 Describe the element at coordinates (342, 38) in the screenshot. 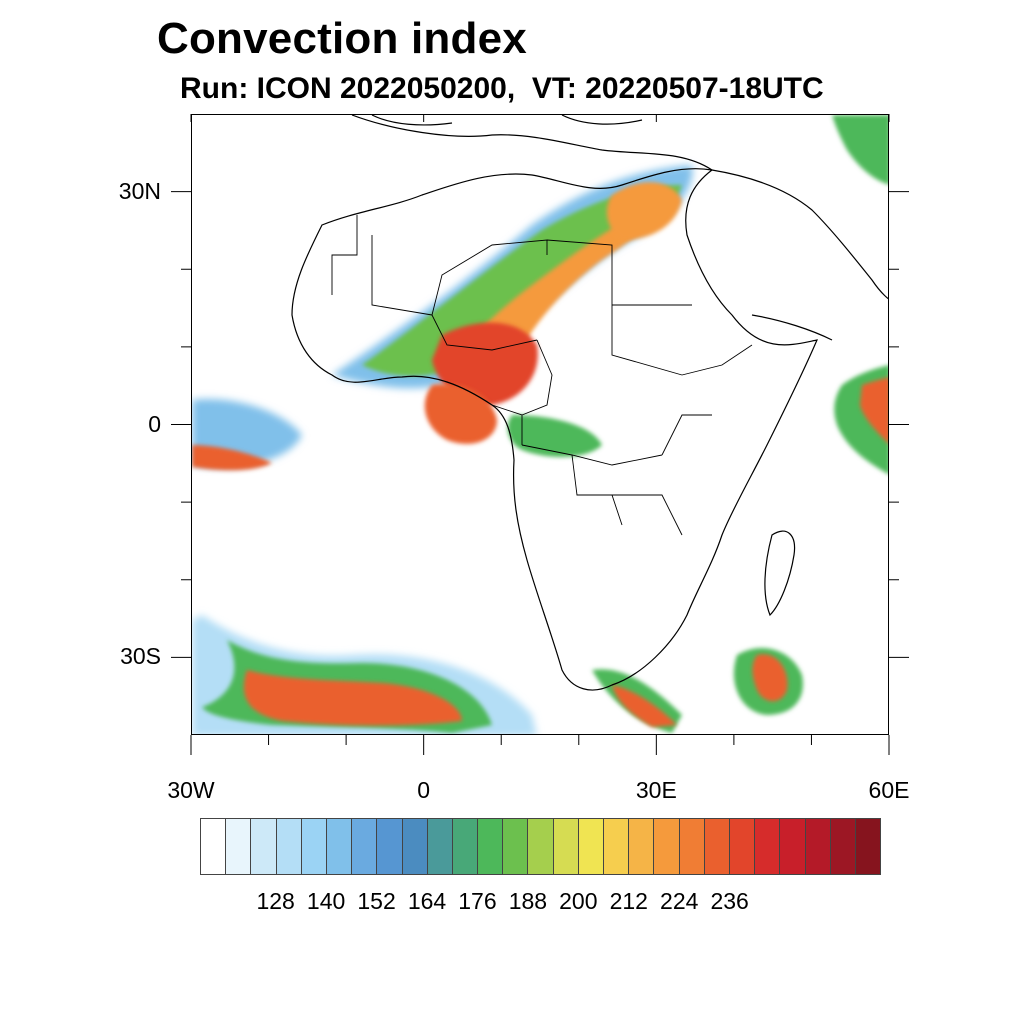

I see `chart-title: Convection index` at that location.